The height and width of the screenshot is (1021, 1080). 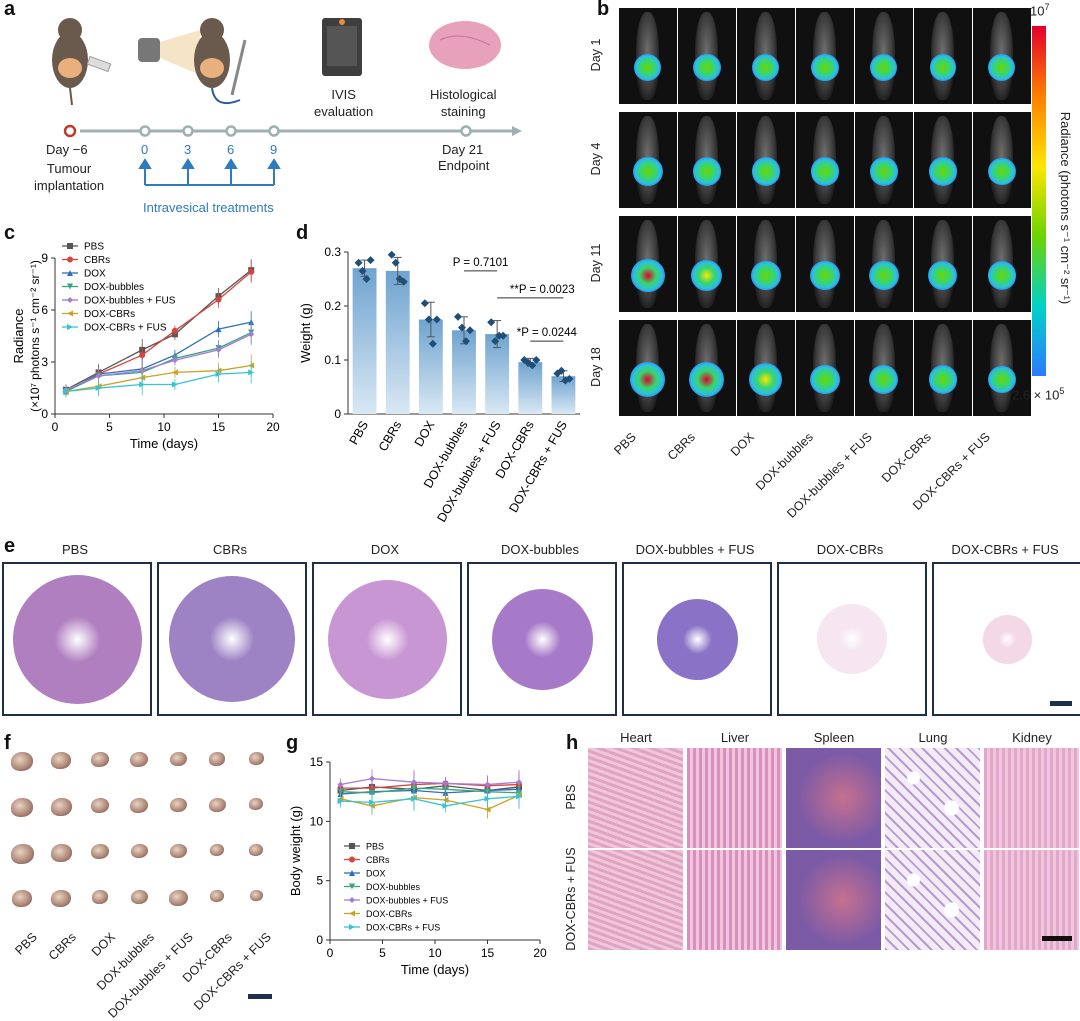 I want to click on panel-label-a: a, so click(x=10, y=10).